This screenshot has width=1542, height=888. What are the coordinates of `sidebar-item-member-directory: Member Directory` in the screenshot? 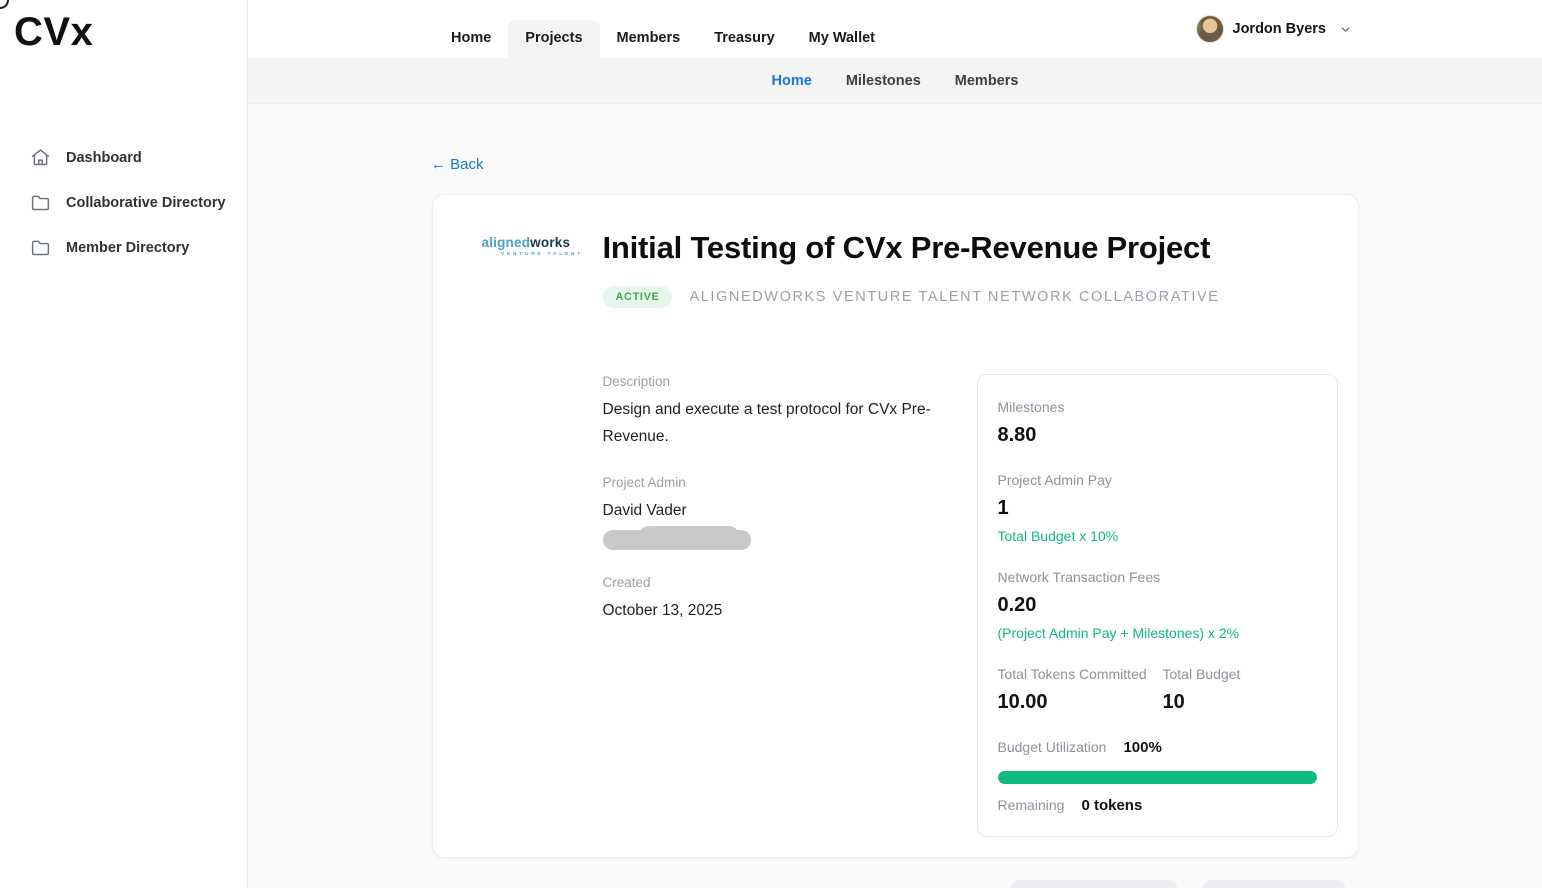 It's located at (123, 247).